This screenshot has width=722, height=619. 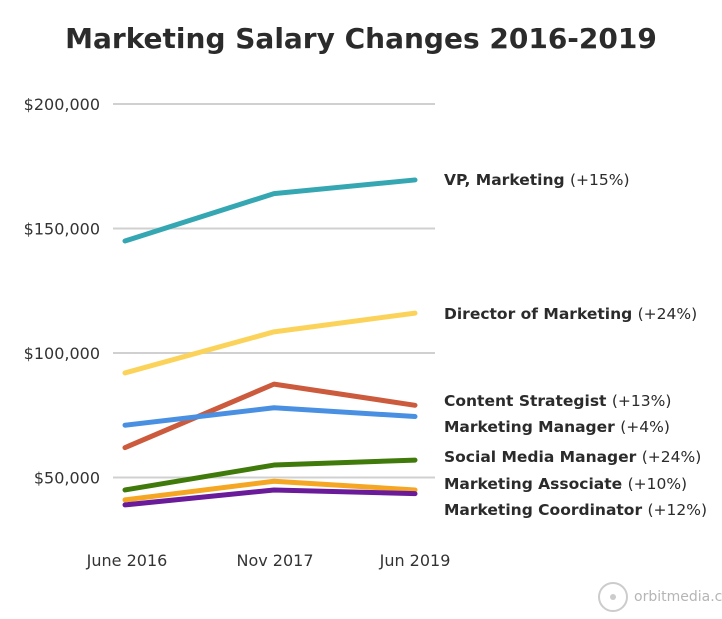 I want to click on chart-title: Marketing Salary Changes 2016-2019, so click(x=361, y=38).